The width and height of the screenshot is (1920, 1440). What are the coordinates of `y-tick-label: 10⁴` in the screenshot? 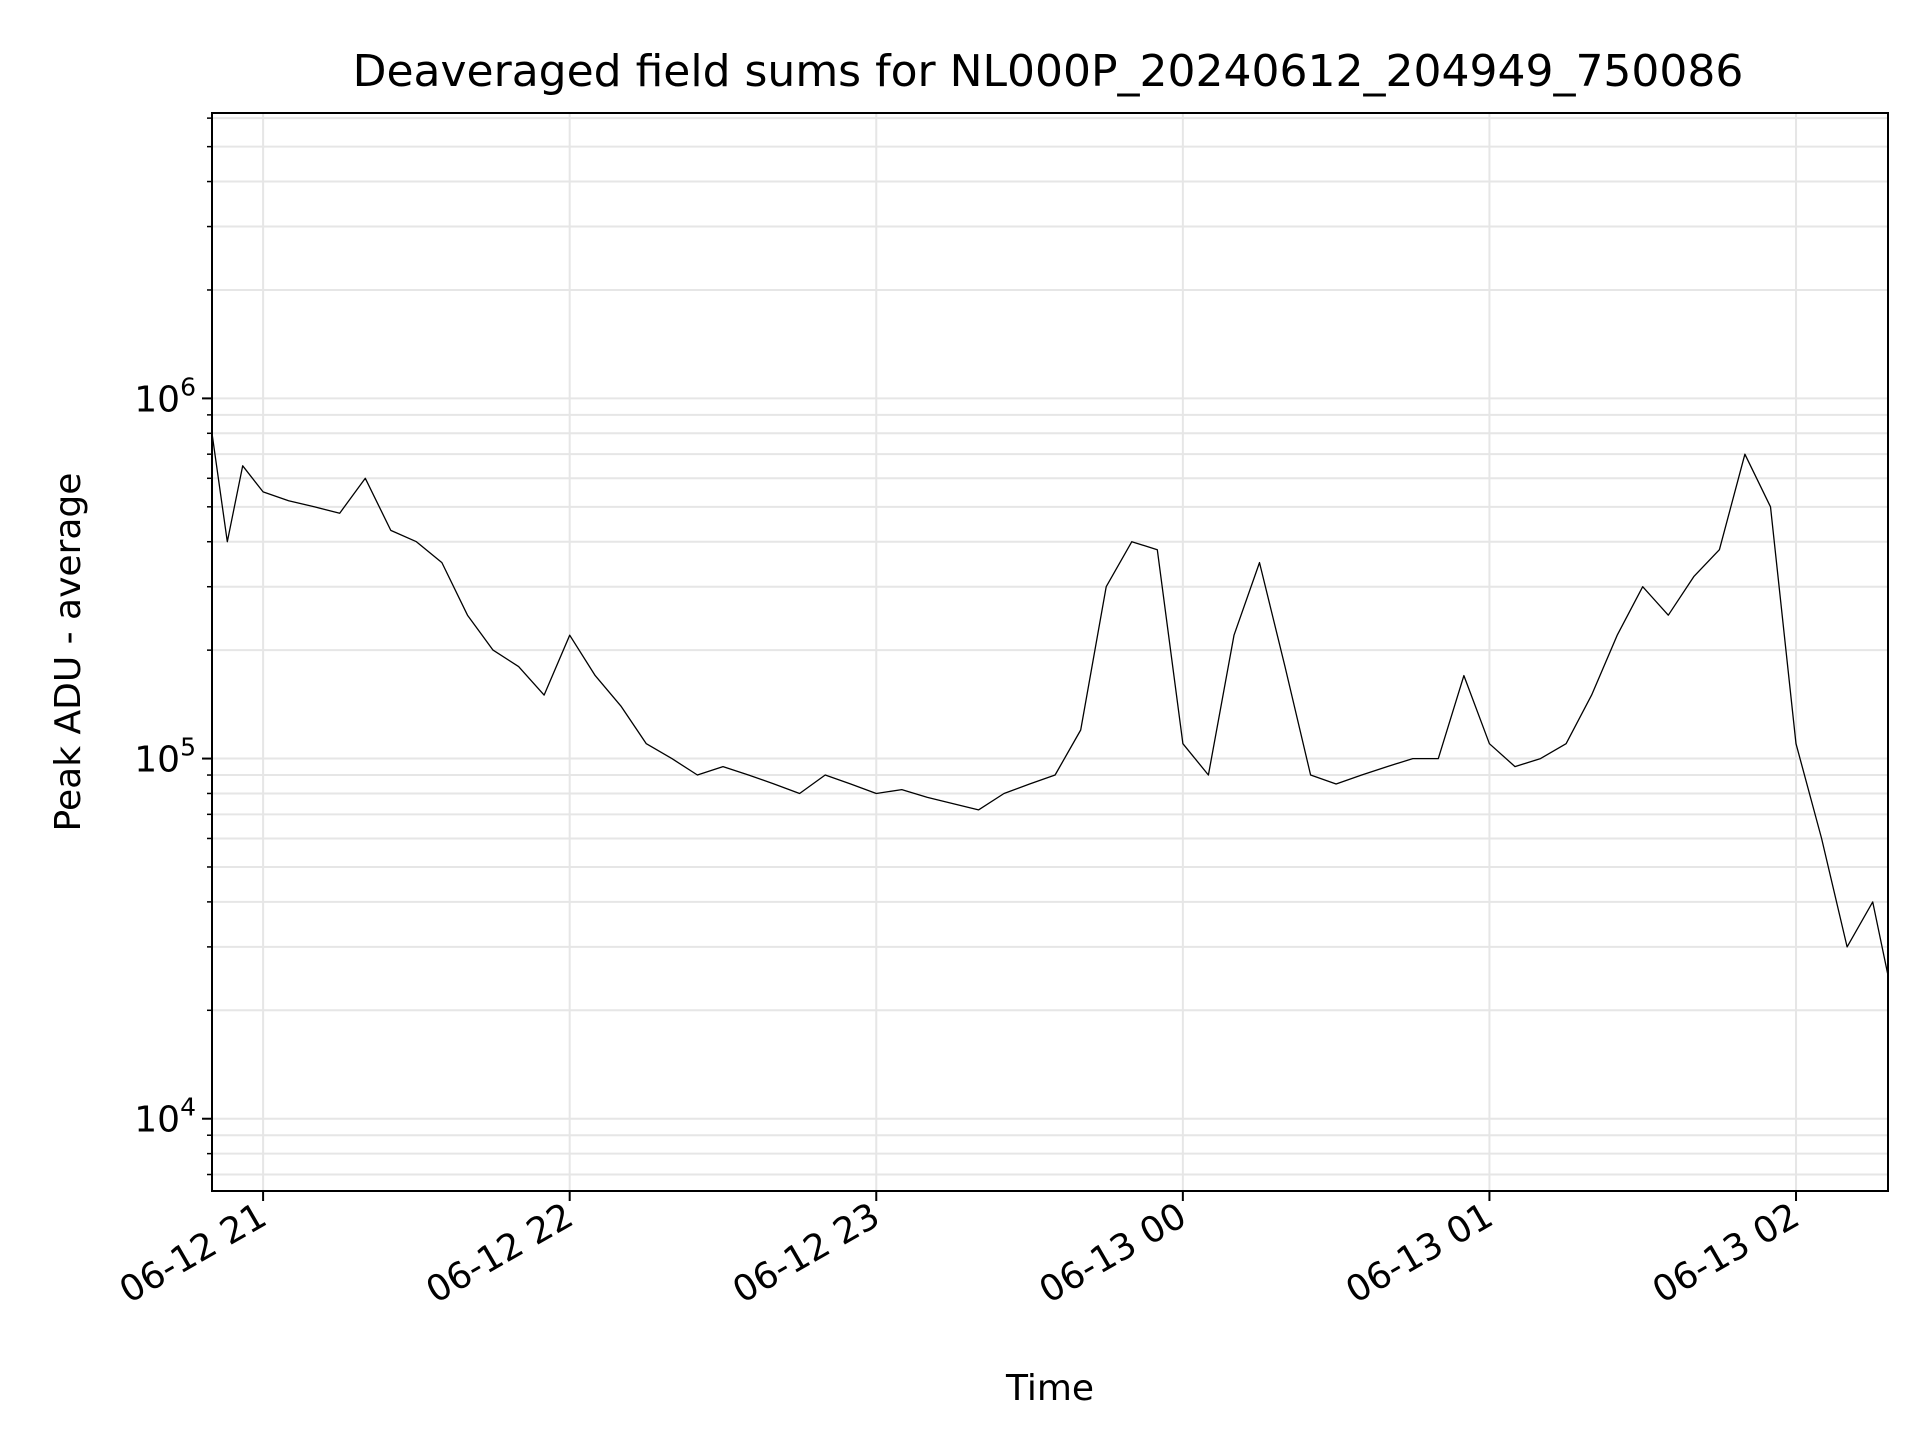 It's located at (165, 1117).